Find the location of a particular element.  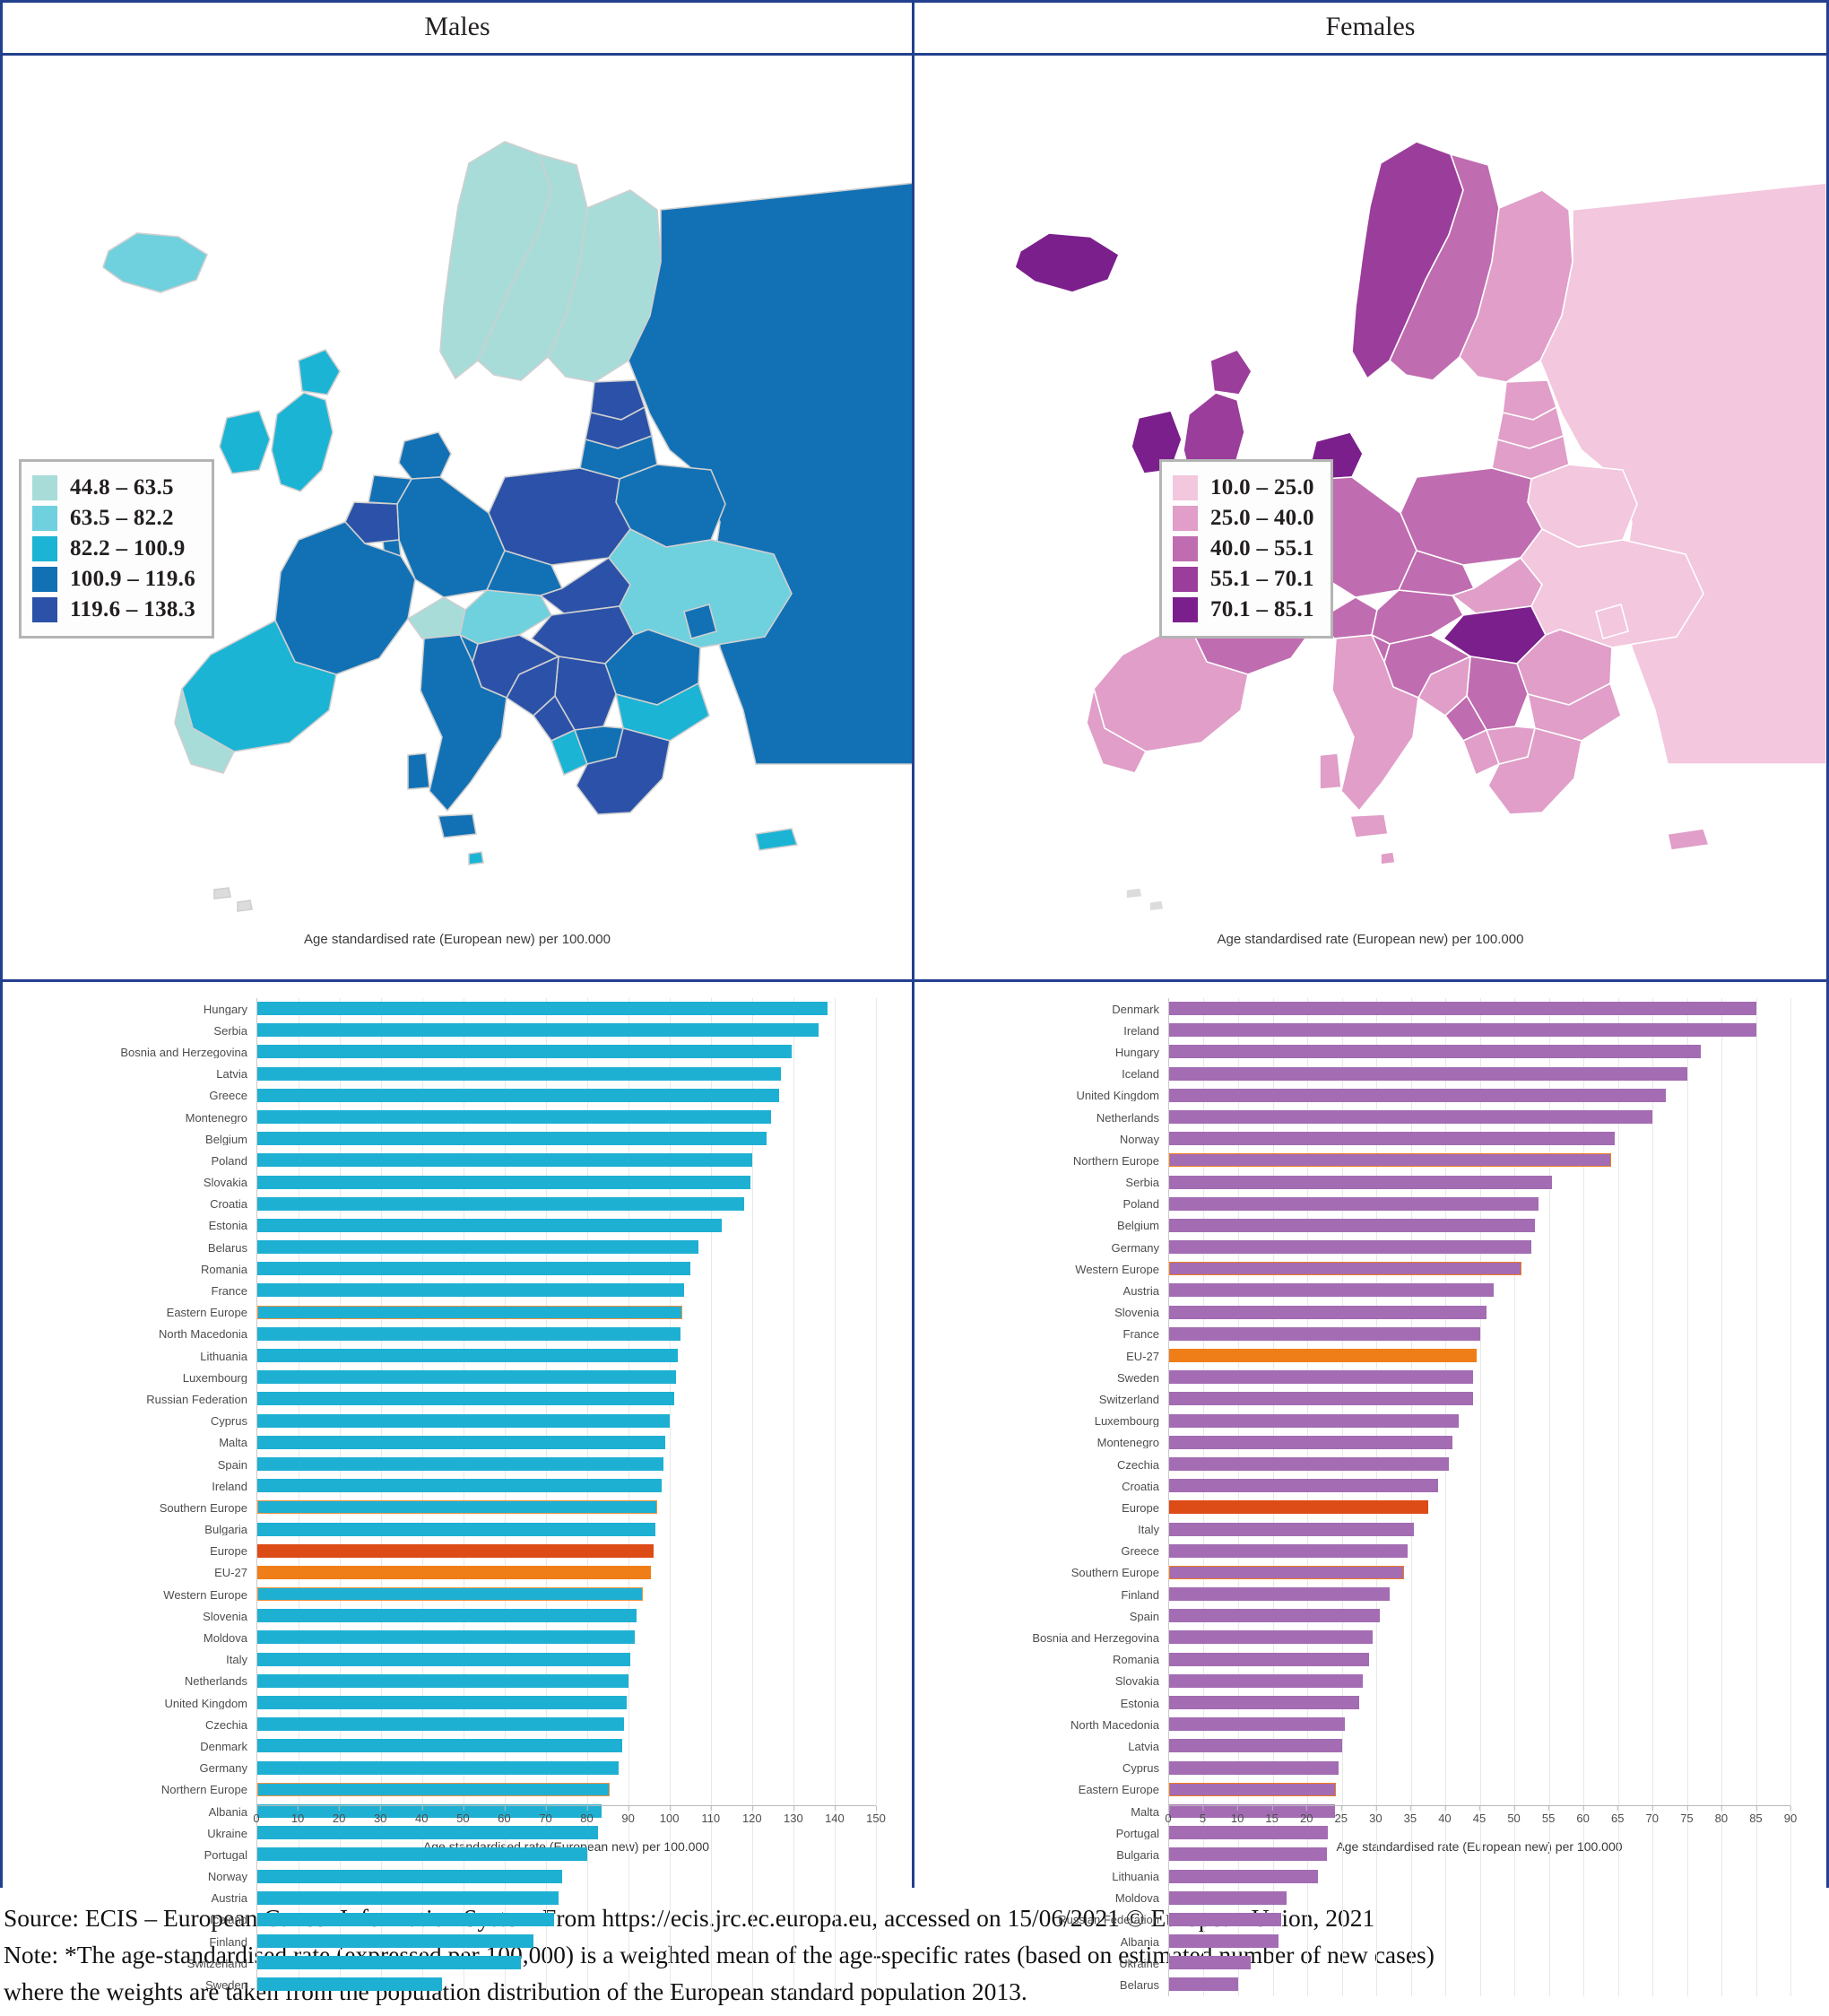

bar-row: Ireland is located at coordinates (445, 1486).